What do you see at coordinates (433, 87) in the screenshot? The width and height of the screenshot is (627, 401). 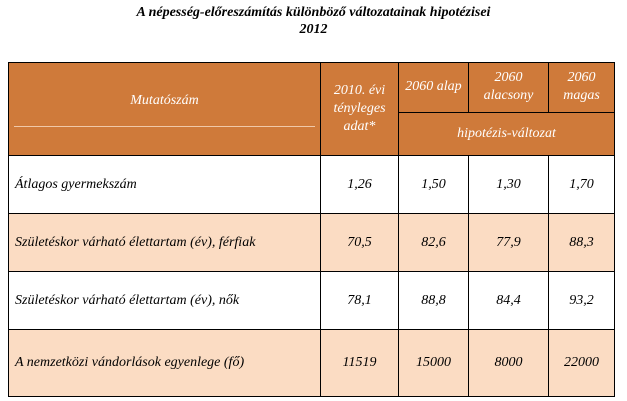 I see `header-base: 2060 alap` at bounding box center [433, 87].